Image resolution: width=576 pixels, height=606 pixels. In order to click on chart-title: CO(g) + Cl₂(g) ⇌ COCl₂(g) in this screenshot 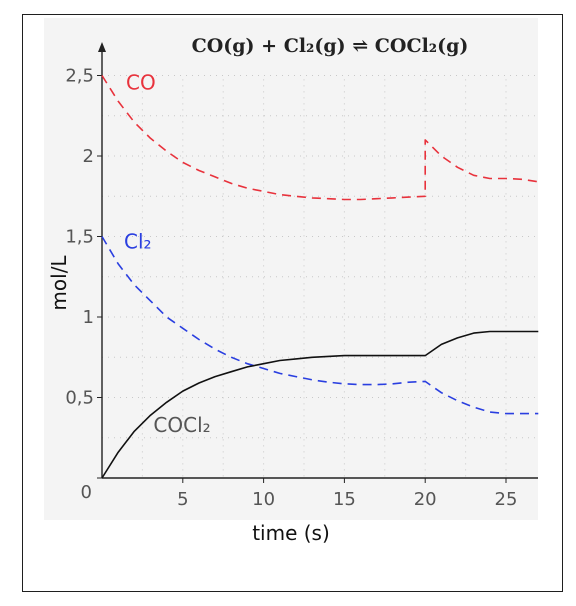, I will do `click(330, 46)`.